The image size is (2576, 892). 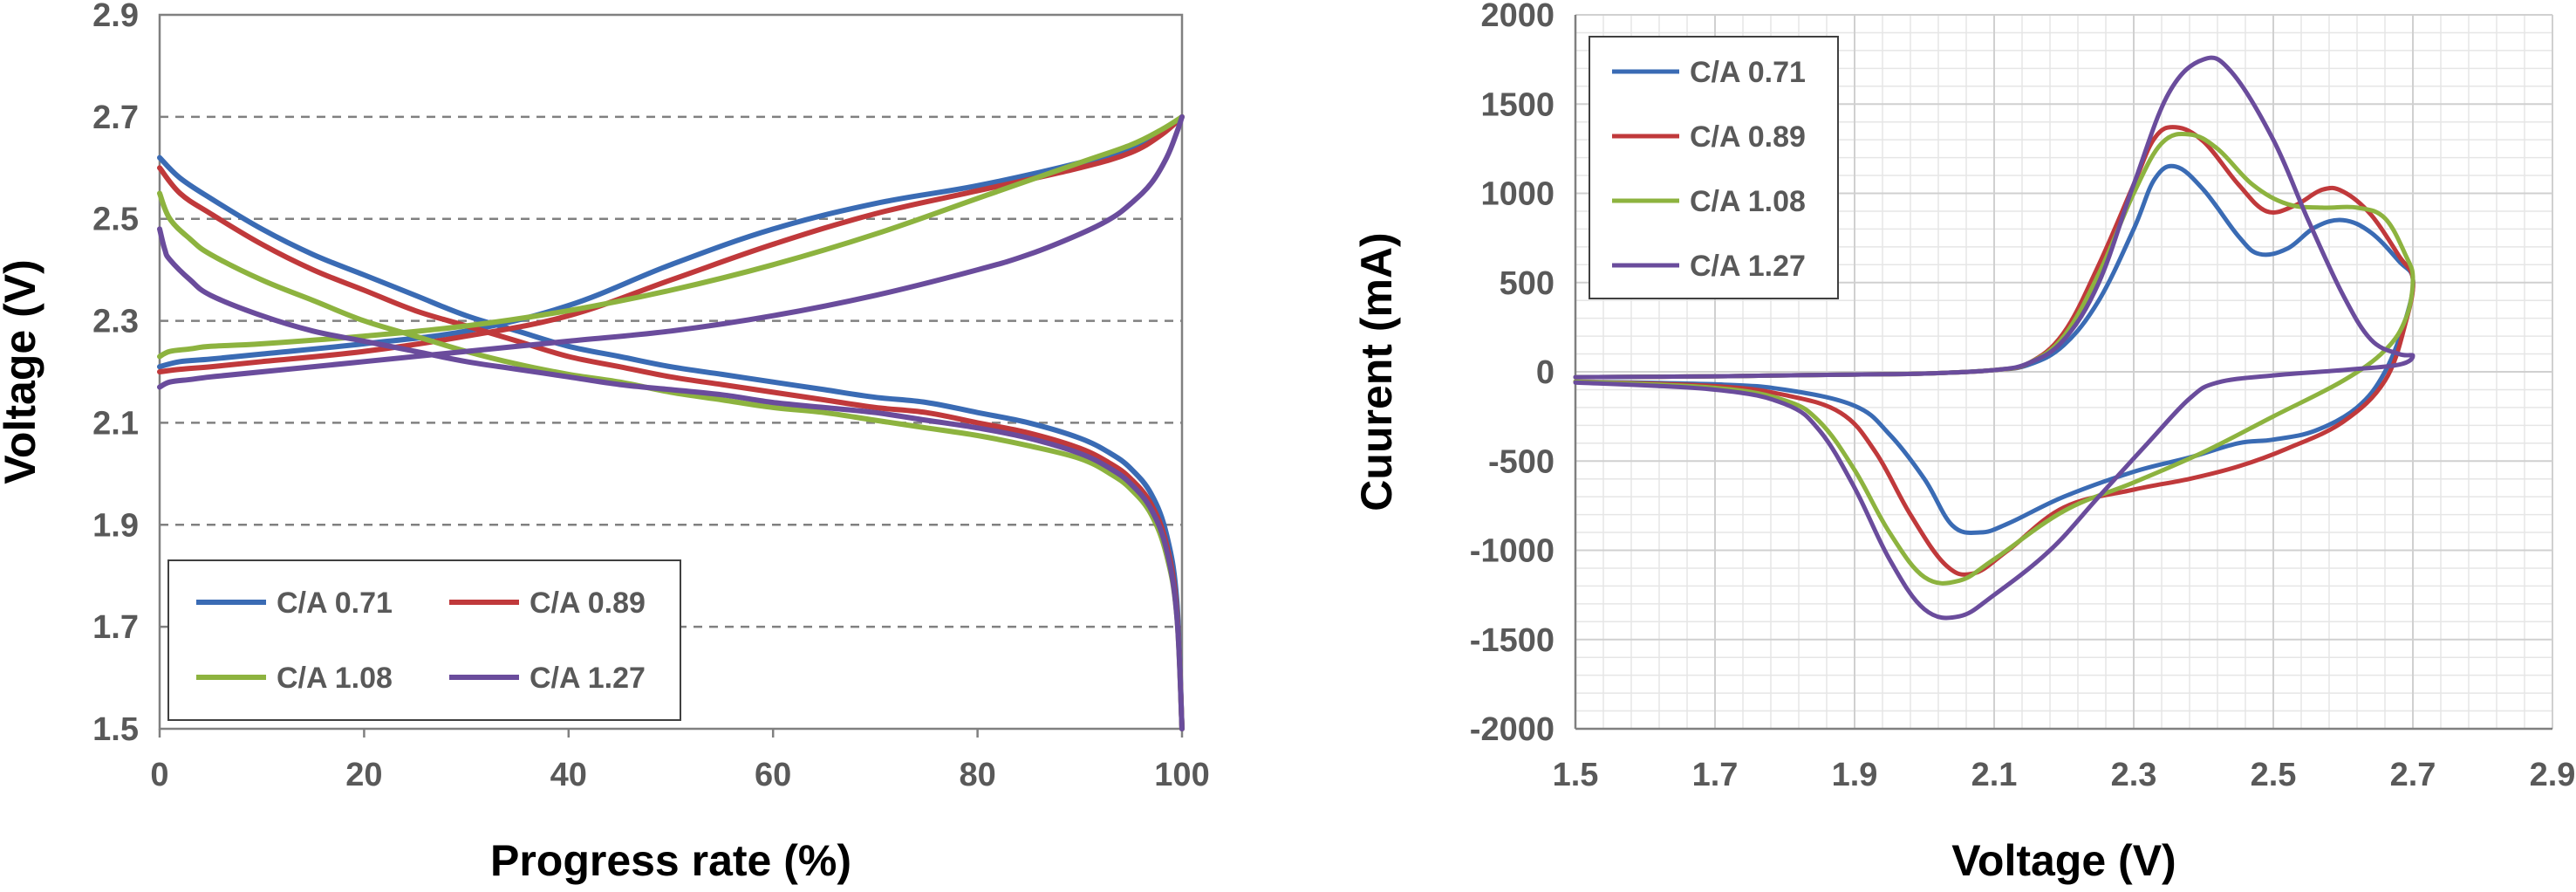 I want to click on y-tick-label: 0, so click(x=1545, y=372).